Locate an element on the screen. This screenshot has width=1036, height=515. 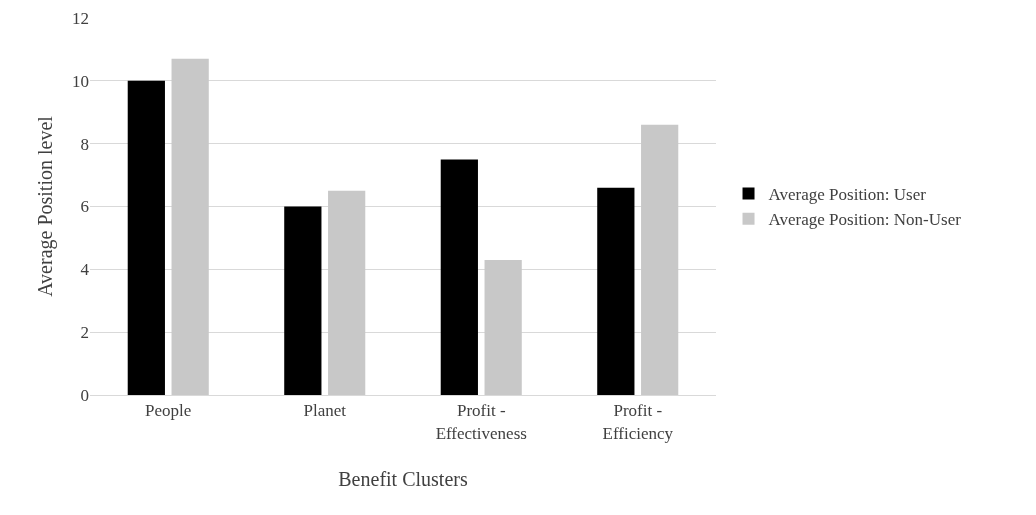
y-tick-label: 0 is located at coordinates (84, 395).